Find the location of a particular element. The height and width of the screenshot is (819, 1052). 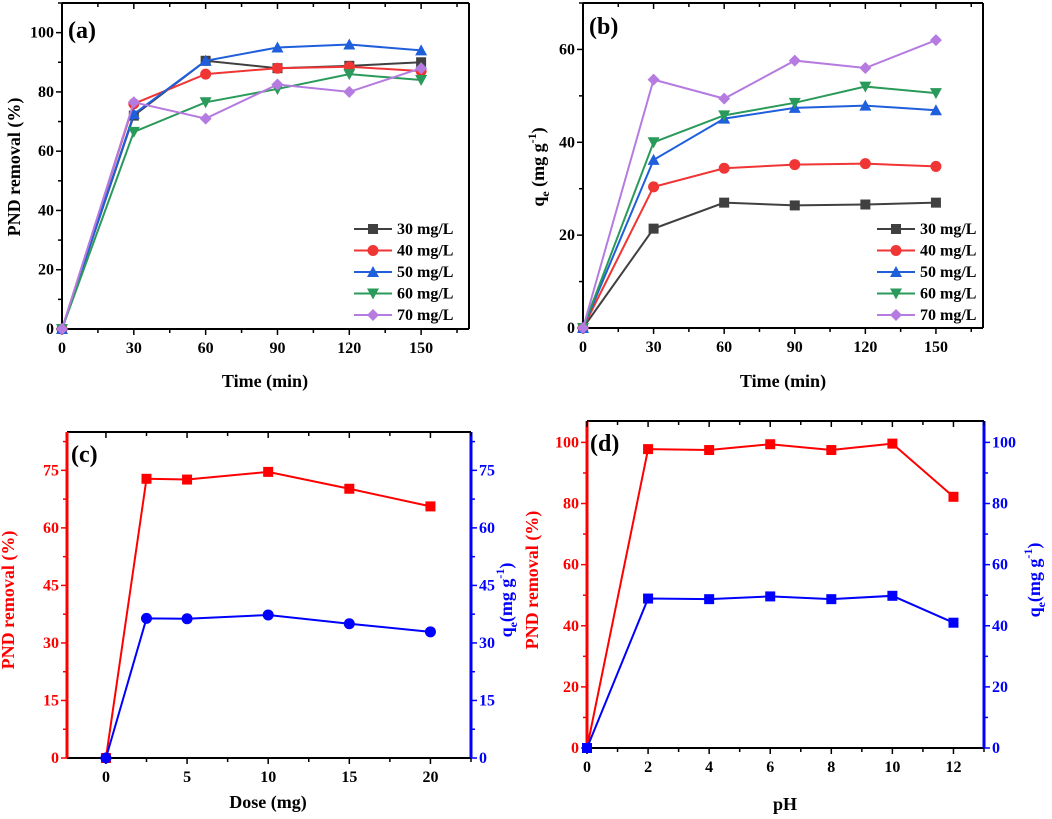

series-50-mg-l is located at coordinates (759, 216).